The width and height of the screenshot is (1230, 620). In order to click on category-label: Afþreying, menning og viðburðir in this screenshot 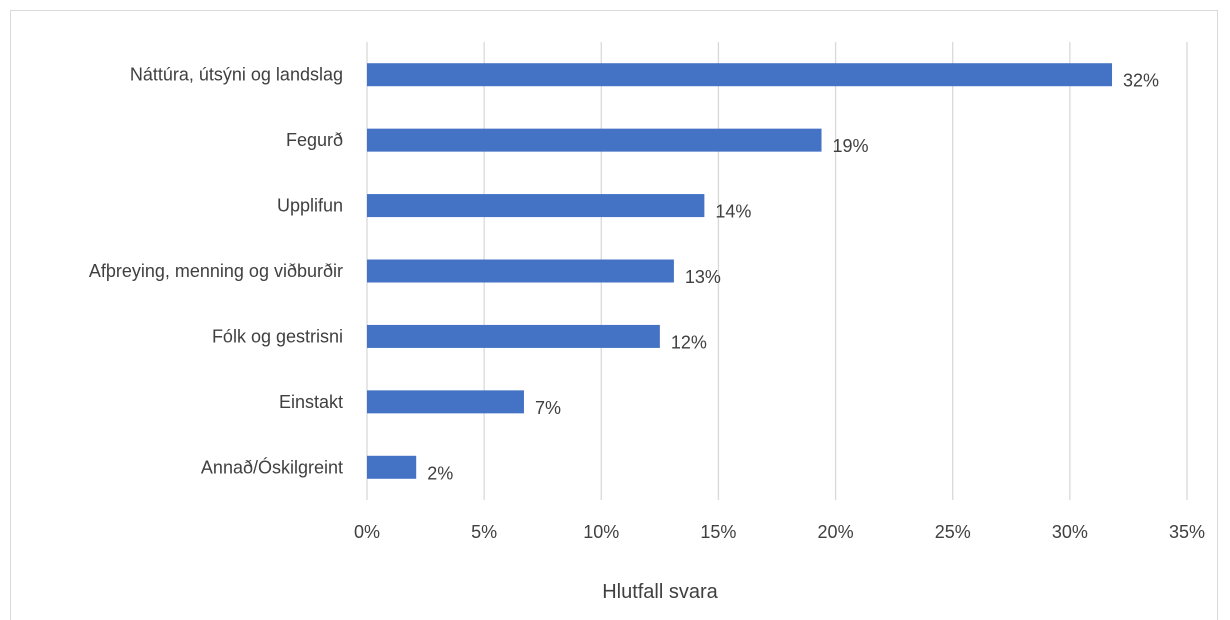, I will do `click(216, 271)`.